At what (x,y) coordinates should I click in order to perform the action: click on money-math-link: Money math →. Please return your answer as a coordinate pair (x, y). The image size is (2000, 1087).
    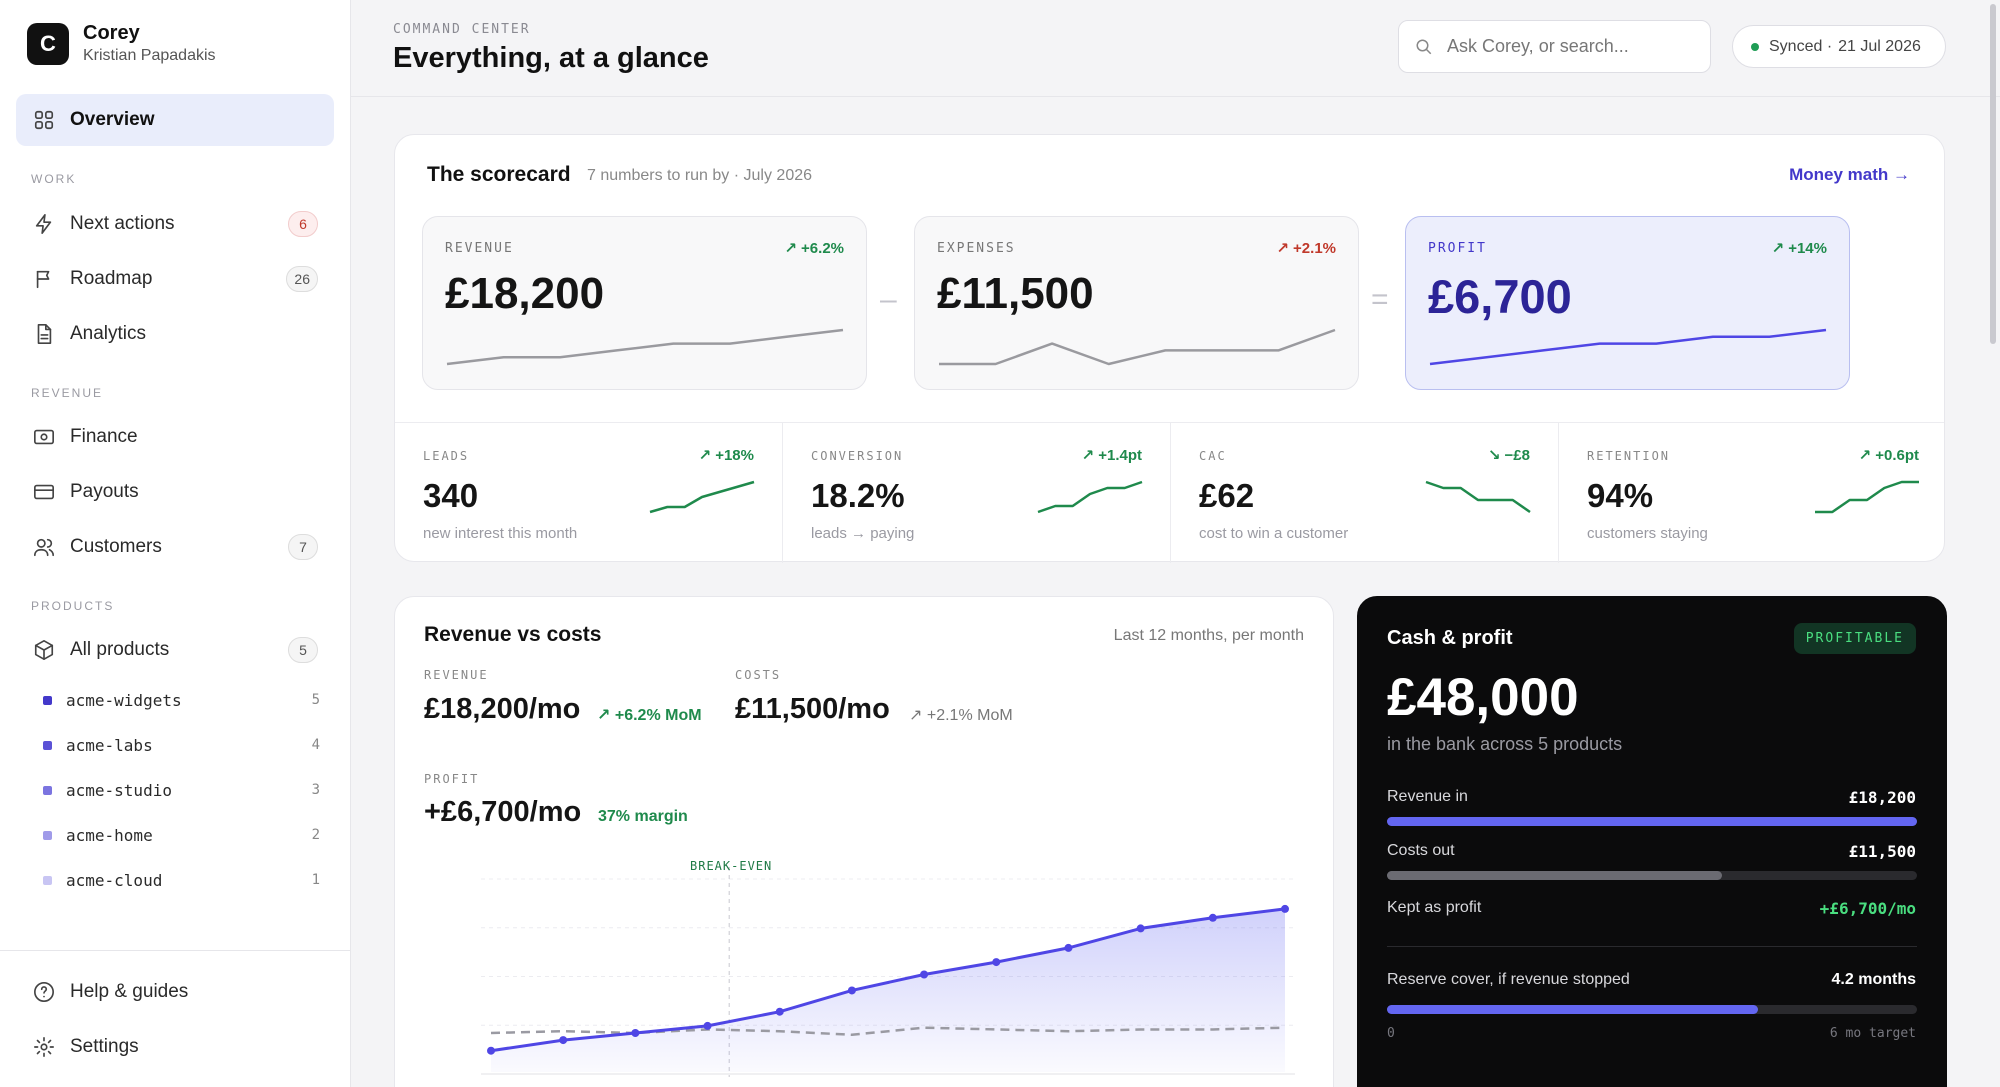
    Looking at the image, I should click on (1849, 174).